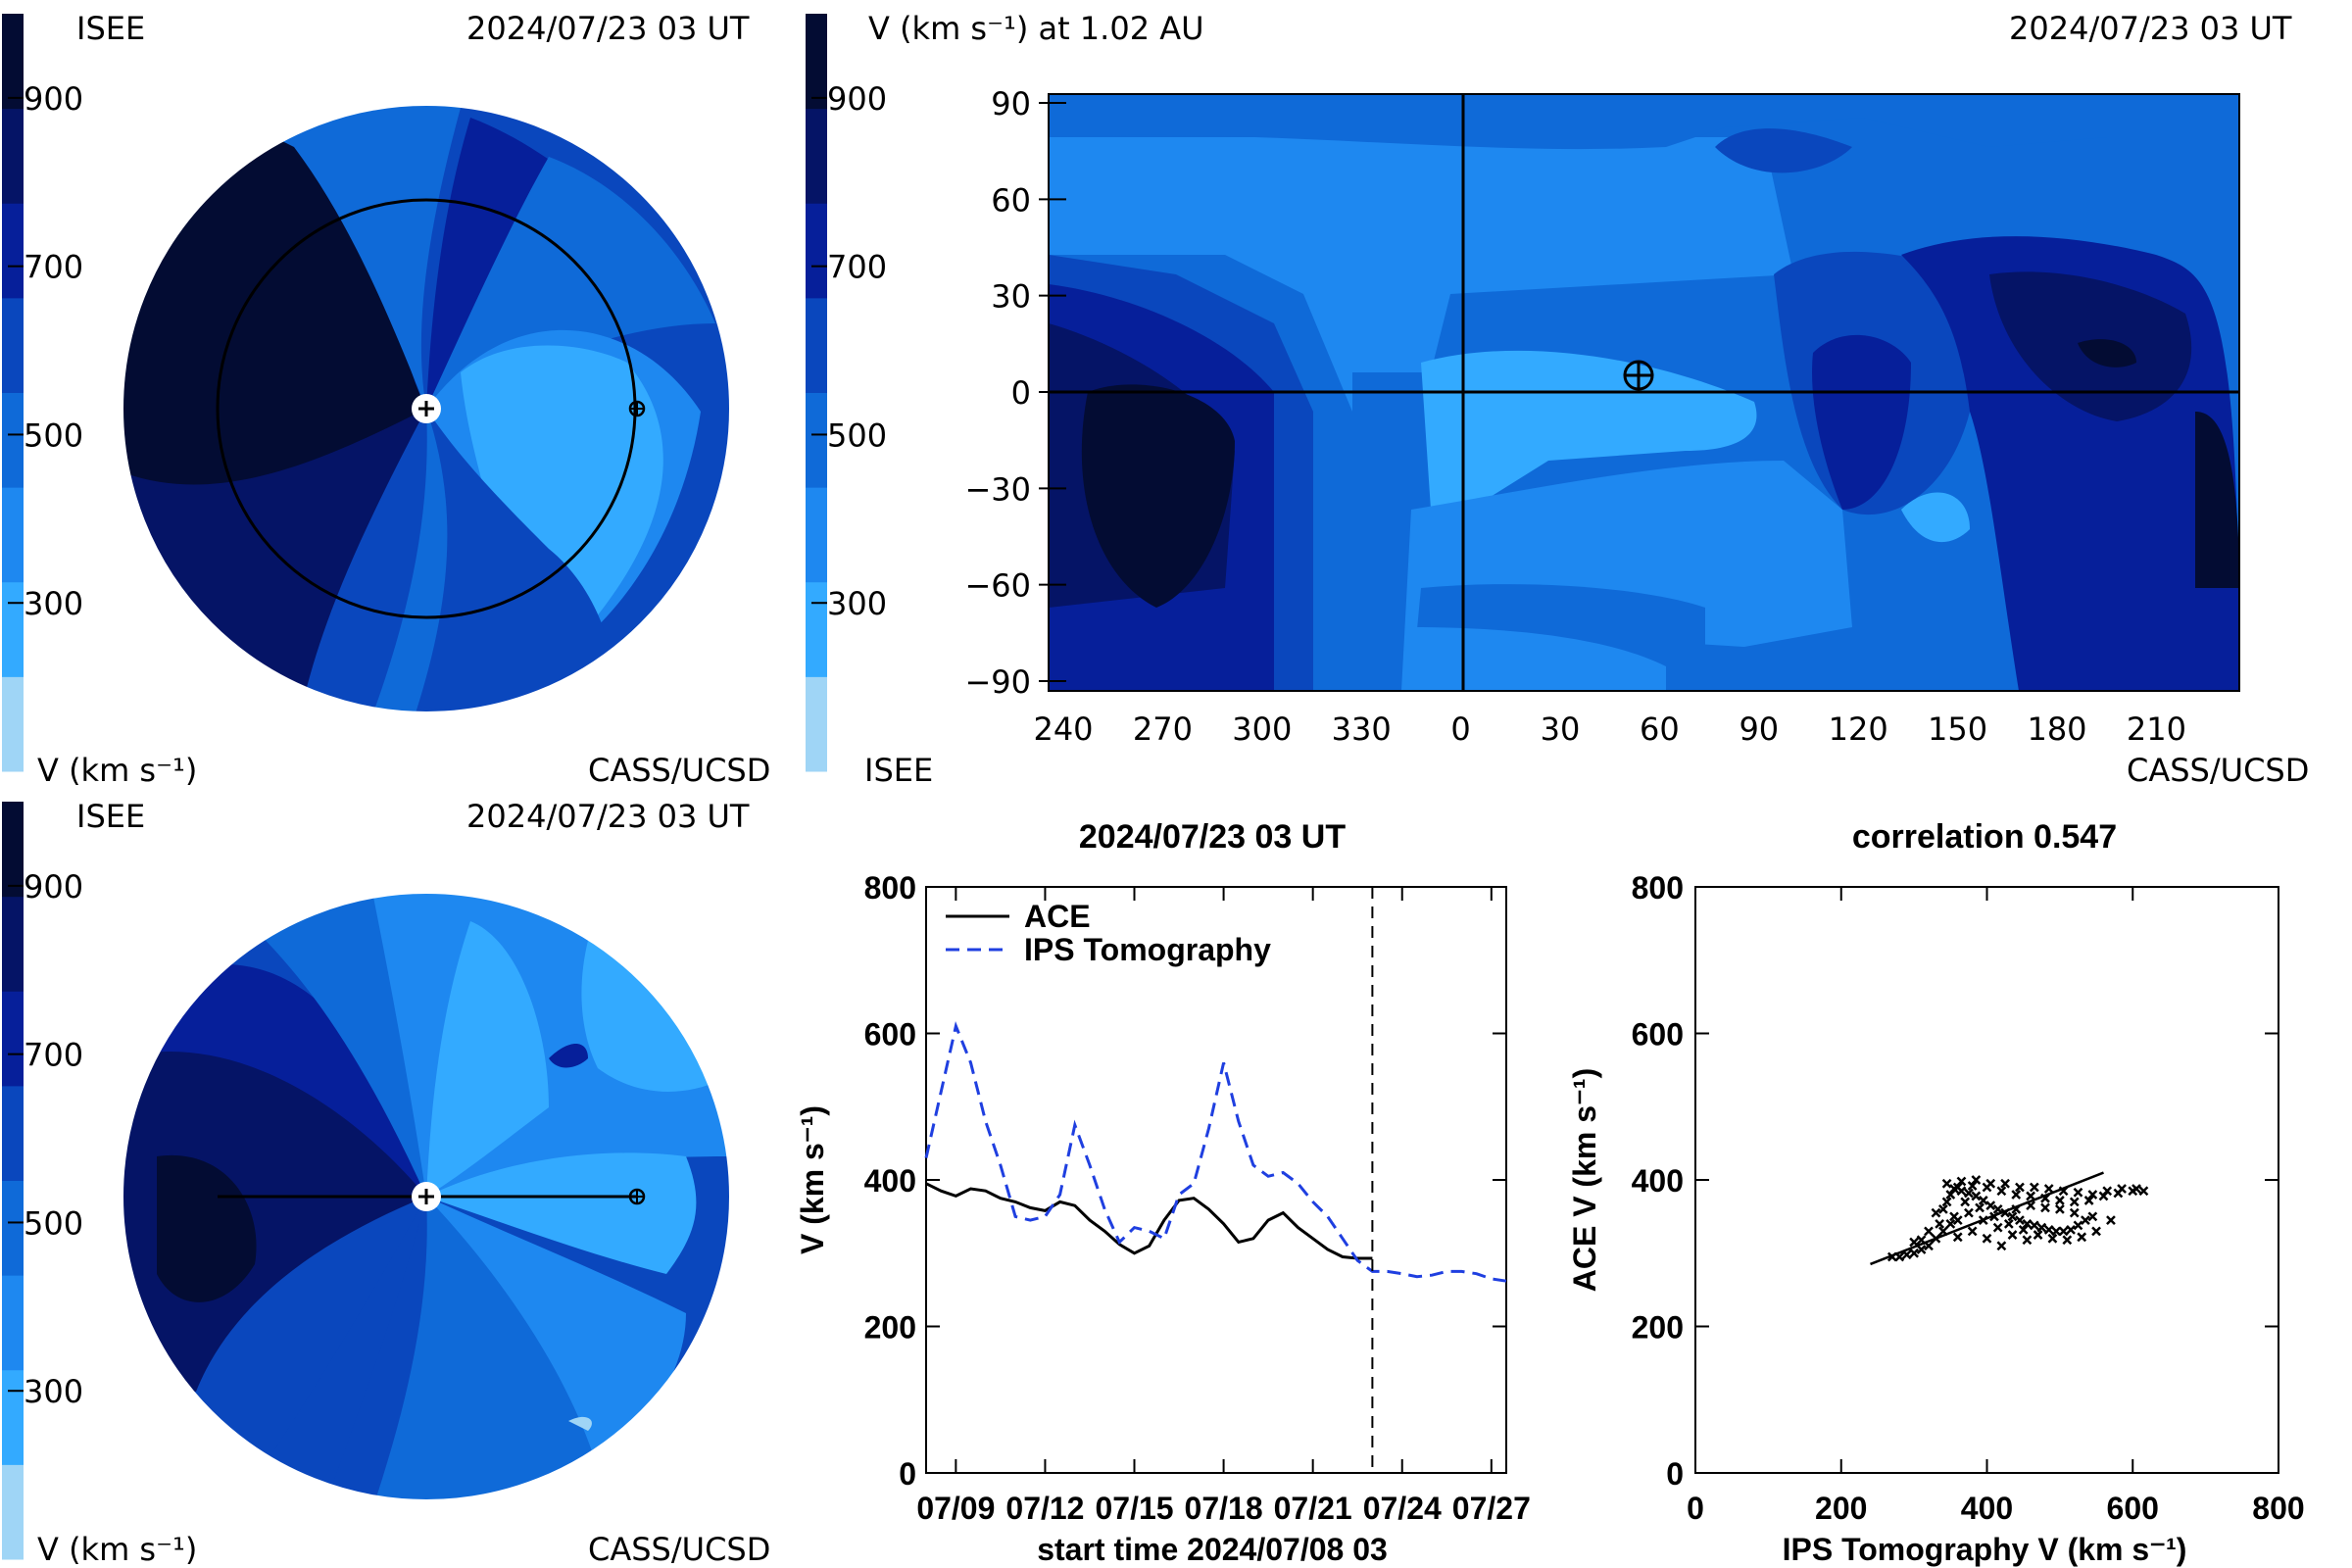  Describe the element at coordinates (679, 770) in the screenshot. I see `cass-ucsd-label: CASS/UCSD` at that location.